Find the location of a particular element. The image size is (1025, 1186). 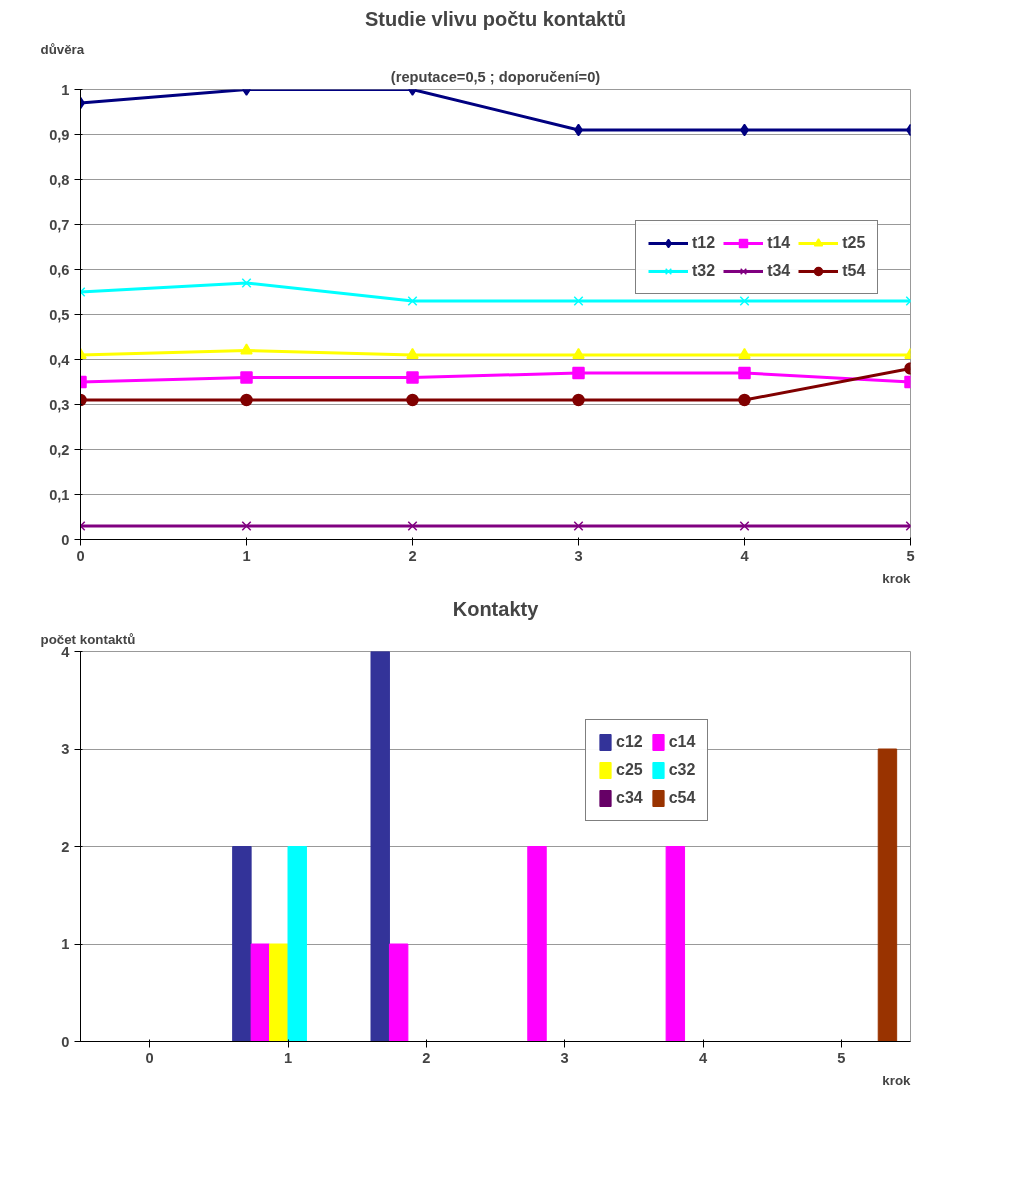

y-tick-label: 0,7 is located at coordinates (59, 224).